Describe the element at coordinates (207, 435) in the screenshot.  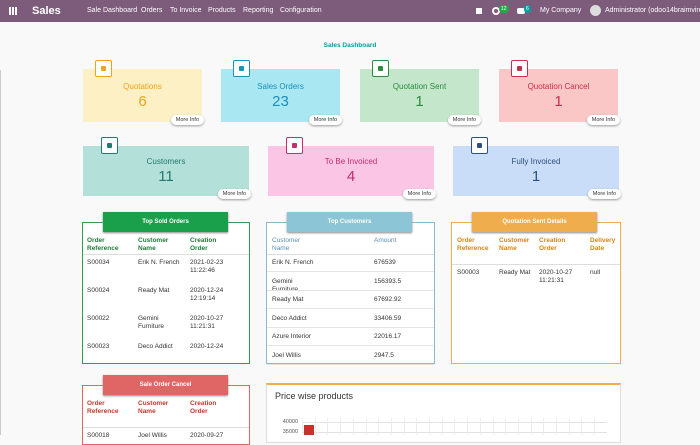
I see `cell: 2020-09-27` at that location.